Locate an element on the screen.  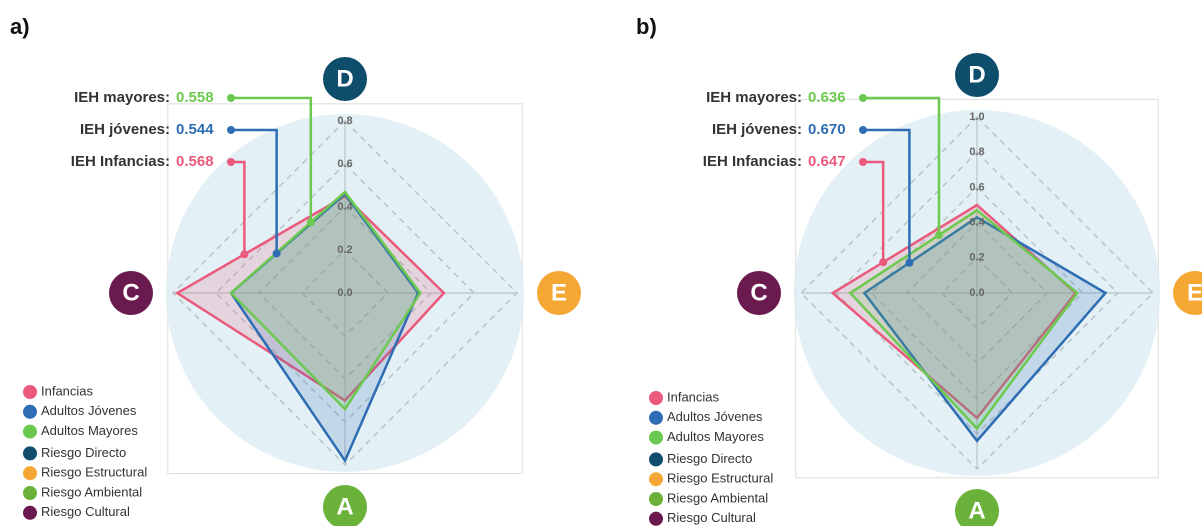
annotation-value: 0.647 is located at coordinates (827, 161).